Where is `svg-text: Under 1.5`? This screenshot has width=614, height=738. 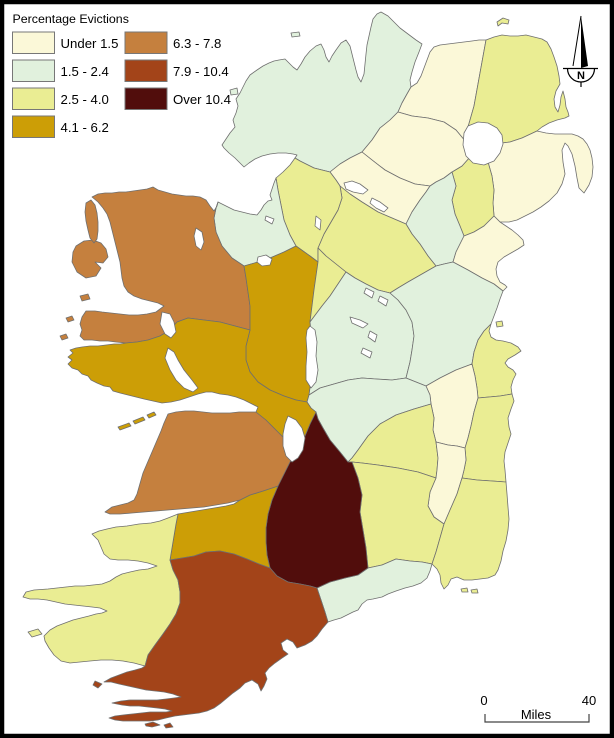
svg-text: Under 1.5 is located at coordinates (90, 43).